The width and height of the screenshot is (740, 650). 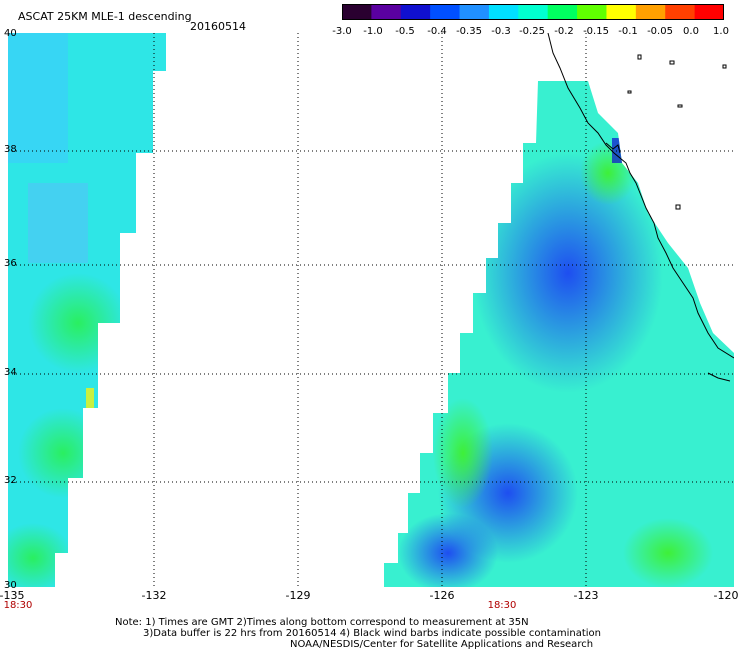 I want to click on map-title: ASCAT 25KM MLE-1 descending, so click(x=105, y=16).